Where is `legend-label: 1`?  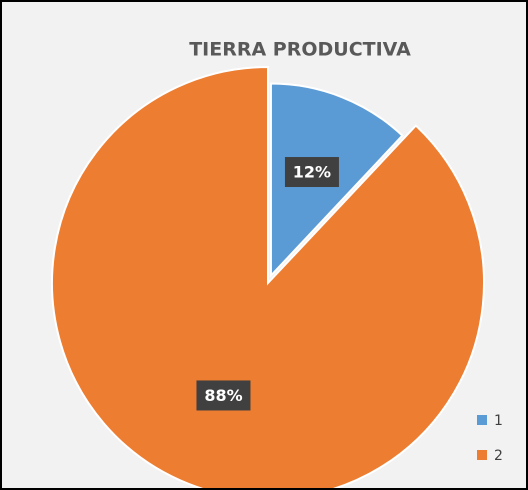
legend-label: 1 is located at coordinates (498, 421).